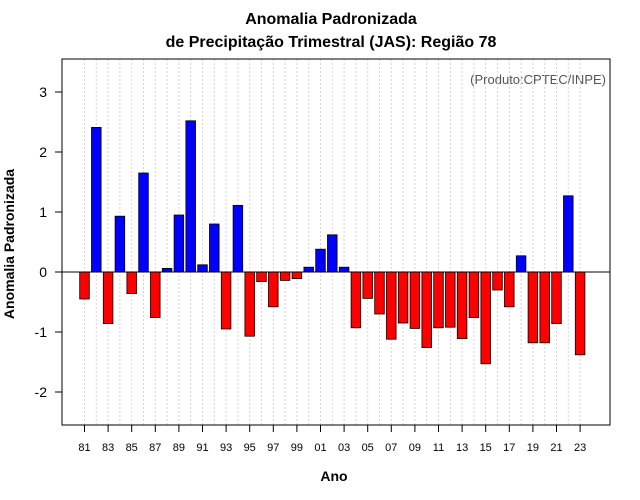  I want to click on y-tick-label: -2, so click(41, 392).